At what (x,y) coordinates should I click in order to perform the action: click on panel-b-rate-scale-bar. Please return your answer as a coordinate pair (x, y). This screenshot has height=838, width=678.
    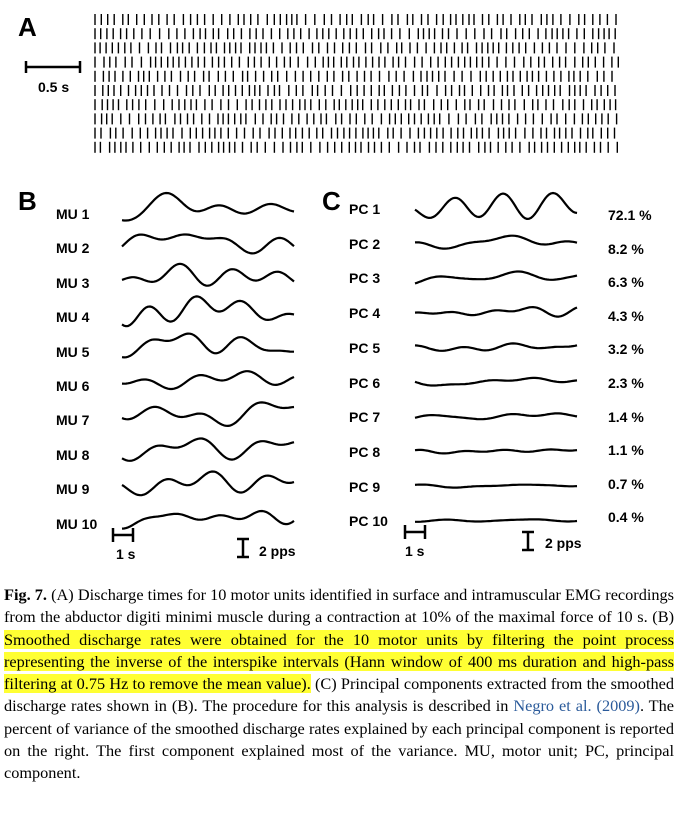
    Looking at the image, I should click on (243, 548).